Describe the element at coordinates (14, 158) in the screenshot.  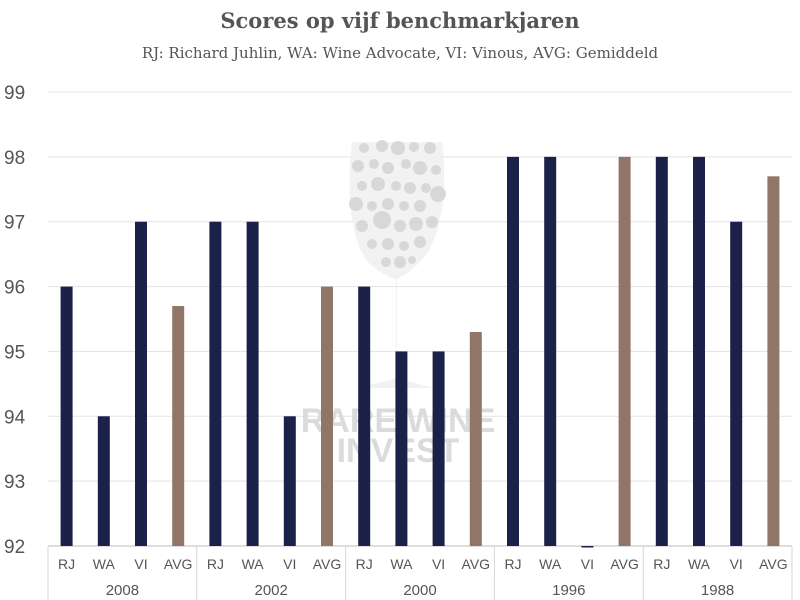
I see `y-tick-label: 98` at that location.